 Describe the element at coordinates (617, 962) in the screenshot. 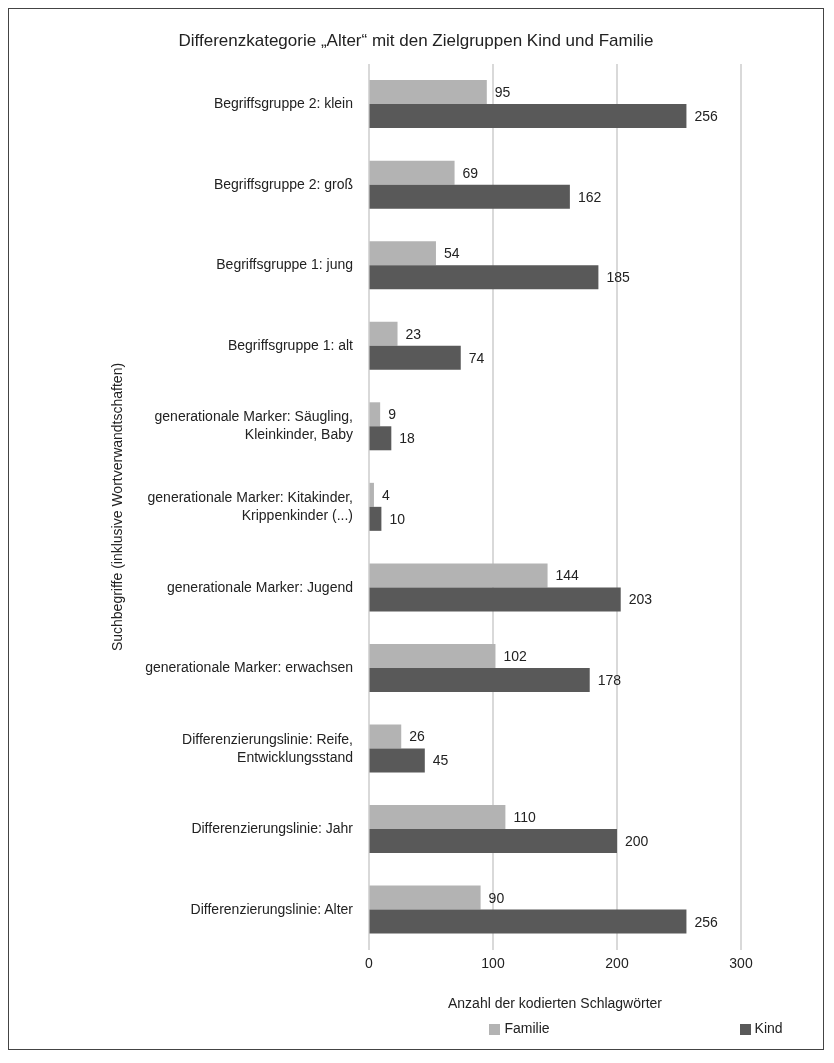

I see `x-tick-label: 200` at that location.